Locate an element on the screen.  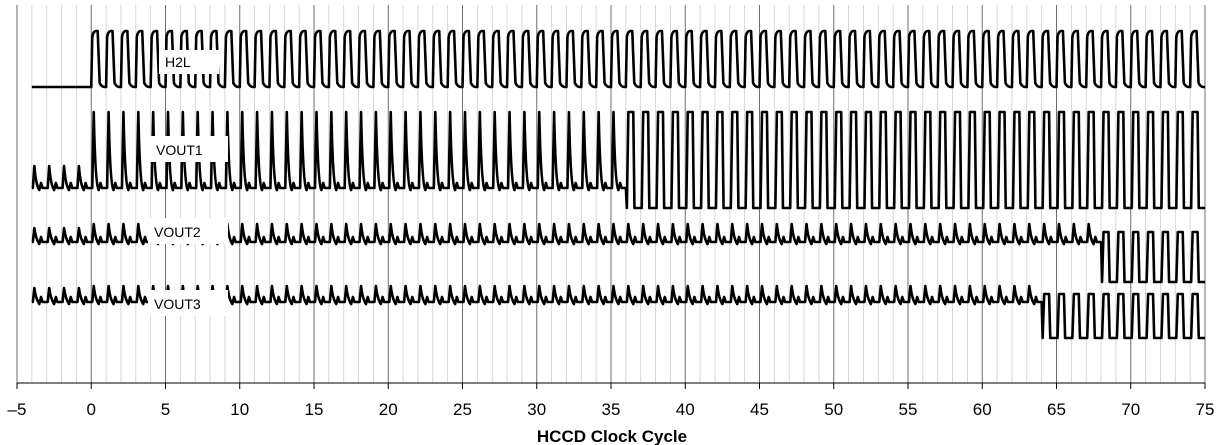
x-tick-group: –5 0 5 10 15 20 25 30 35 40 45 50 55 60 65 70 75 is located at coordinates (611, 401).